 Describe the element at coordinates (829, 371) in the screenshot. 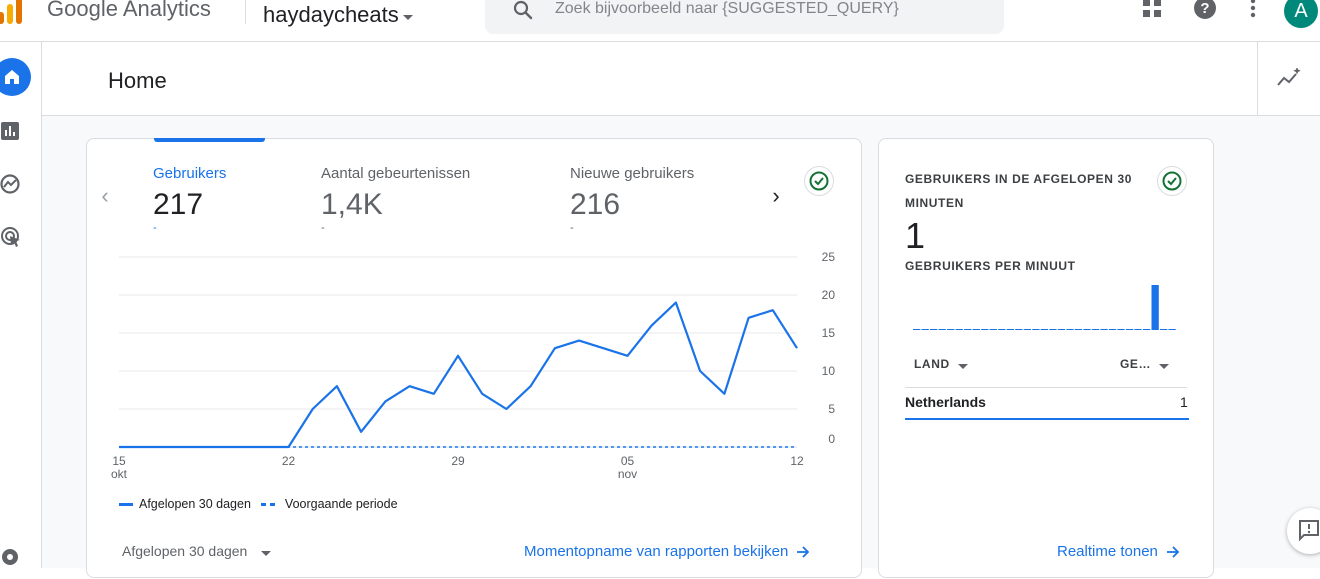

I see `y-tick-label: 10` at that location.